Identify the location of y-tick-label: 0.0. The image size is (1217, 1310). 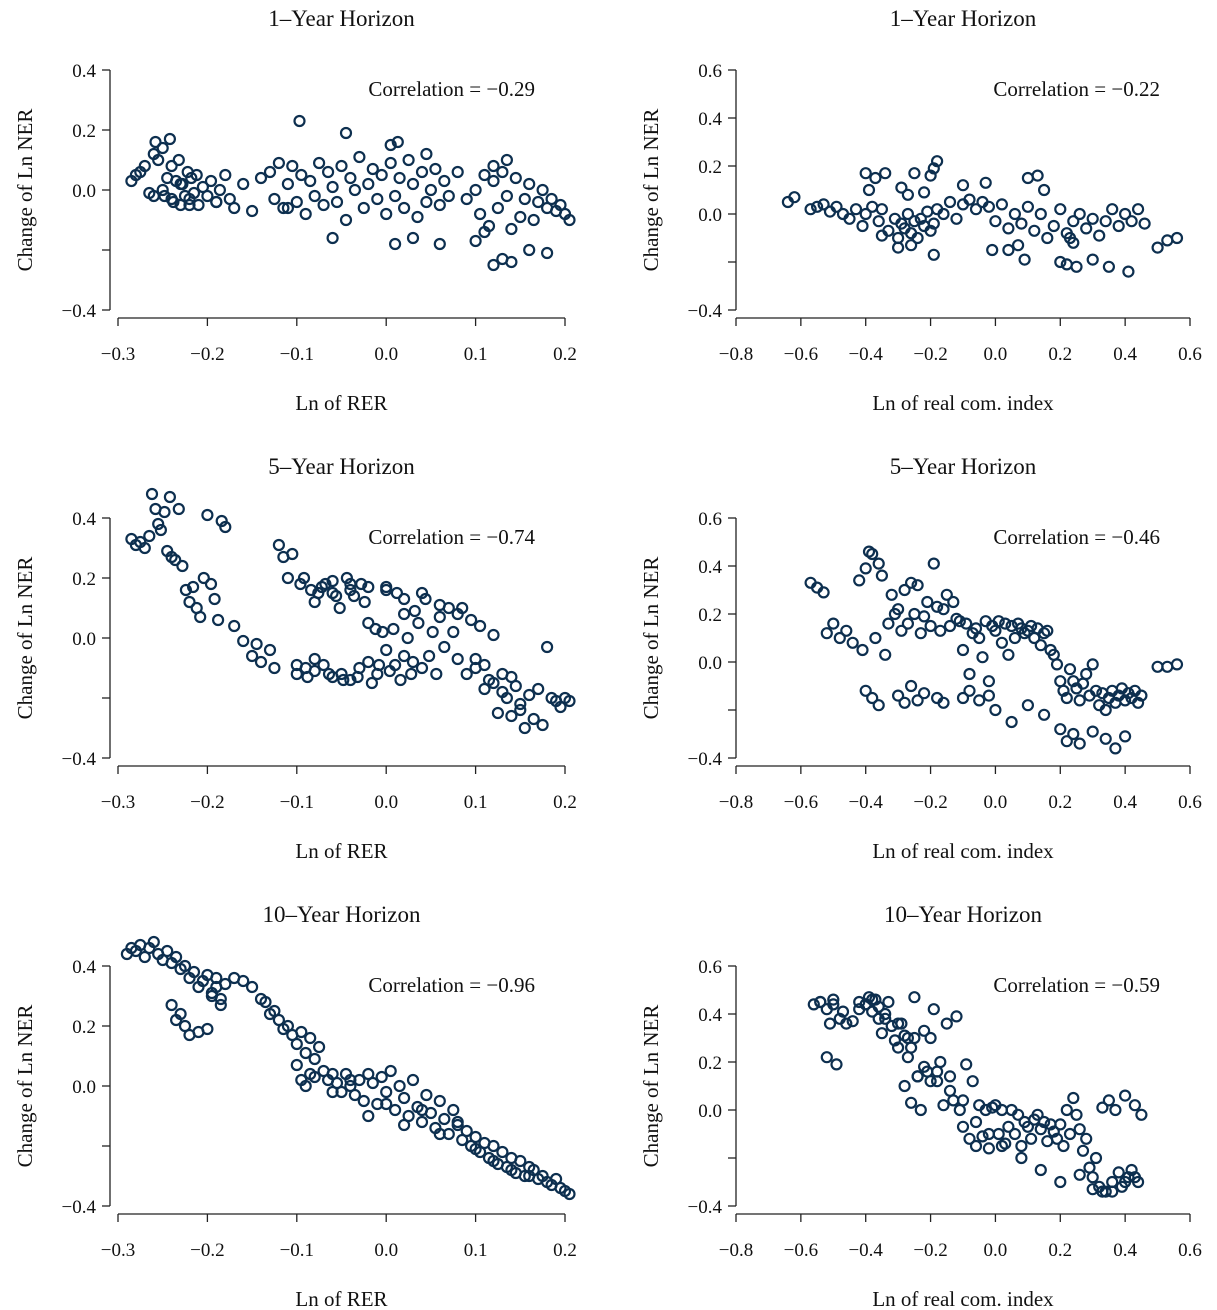
(84, 191).